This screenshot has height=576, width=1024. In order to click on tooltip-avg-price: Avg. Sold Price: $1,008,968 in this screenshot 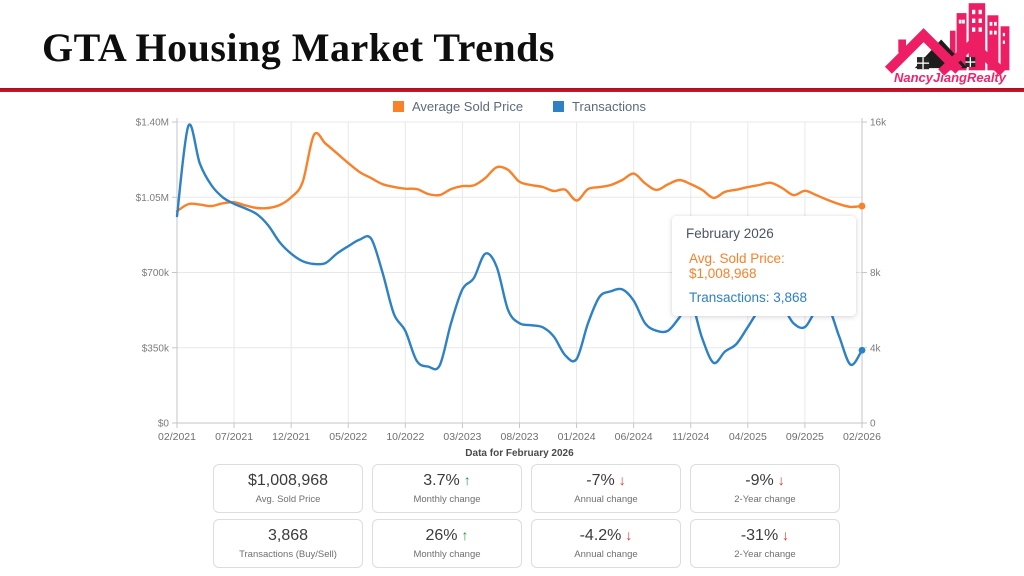, I will do `click(737, 266)`.